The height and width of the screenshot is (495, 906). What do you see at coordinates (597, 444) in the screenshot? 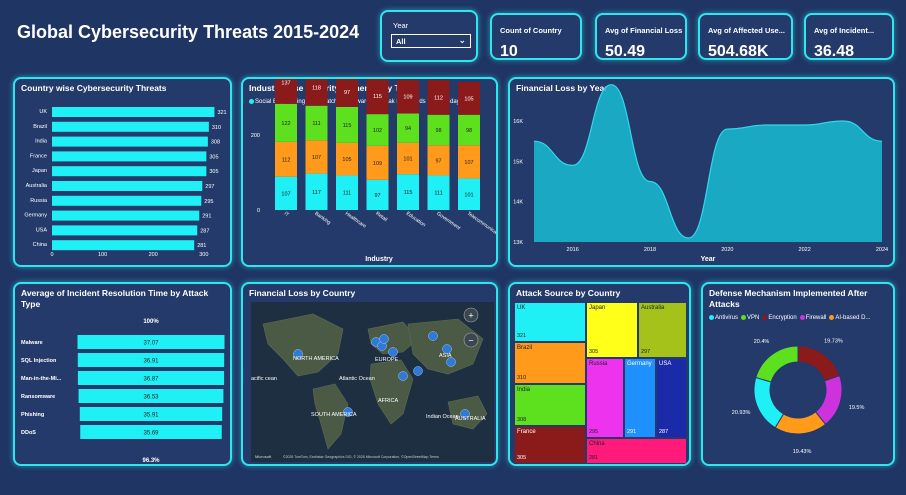
I see `cell-label: China` at bounding box center [597, 444].